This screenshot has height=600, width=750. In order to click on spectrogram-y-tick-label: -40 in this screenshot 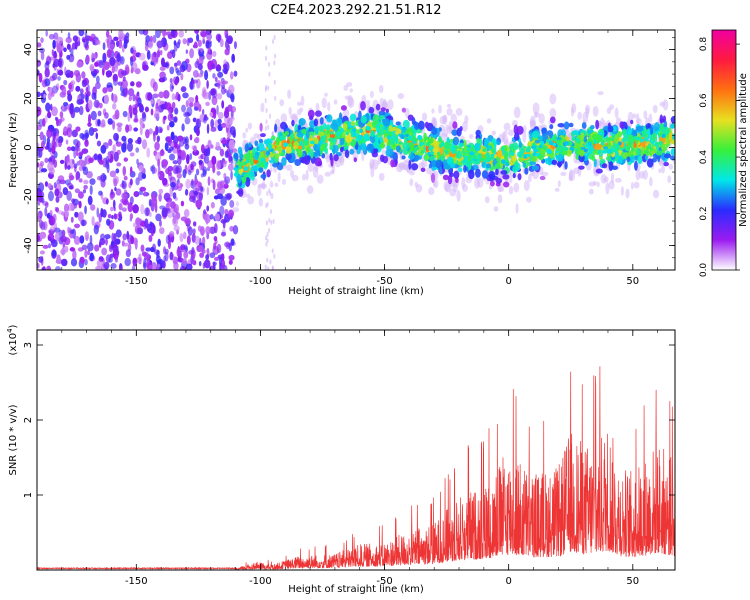, I will do `click(28, 245)`.